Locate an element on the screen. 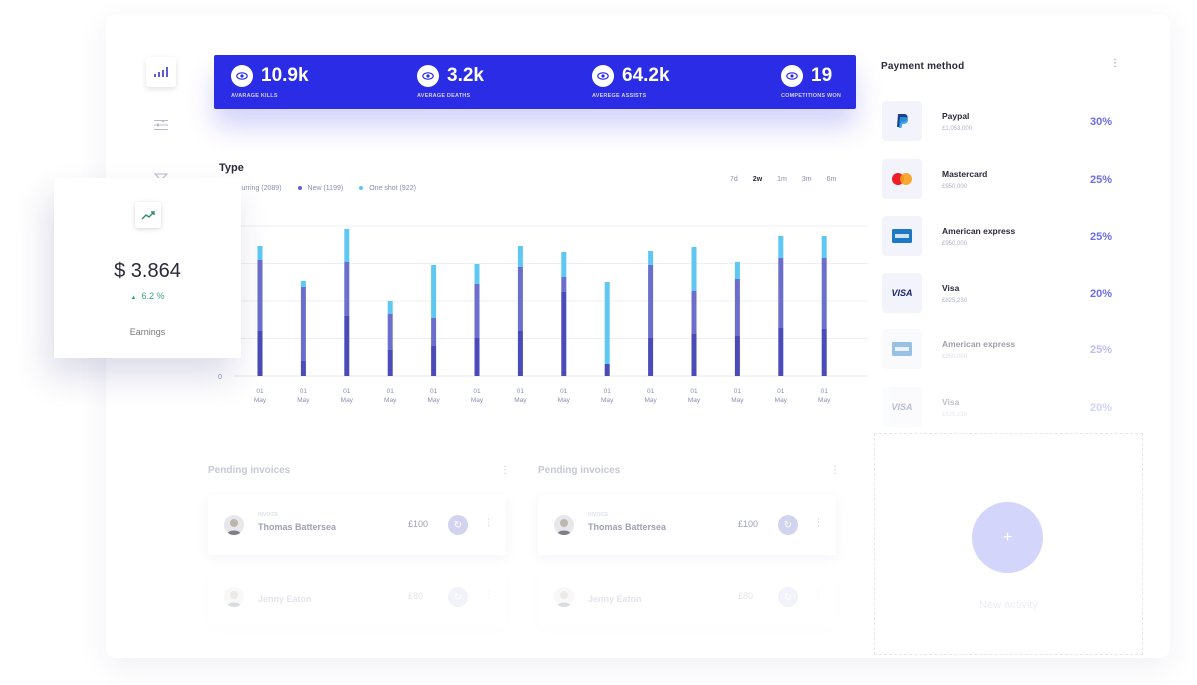 This screenshot has height=685, width=1197. stat-label: AVERAGE DEATHS is located at coordinates (444, 96).